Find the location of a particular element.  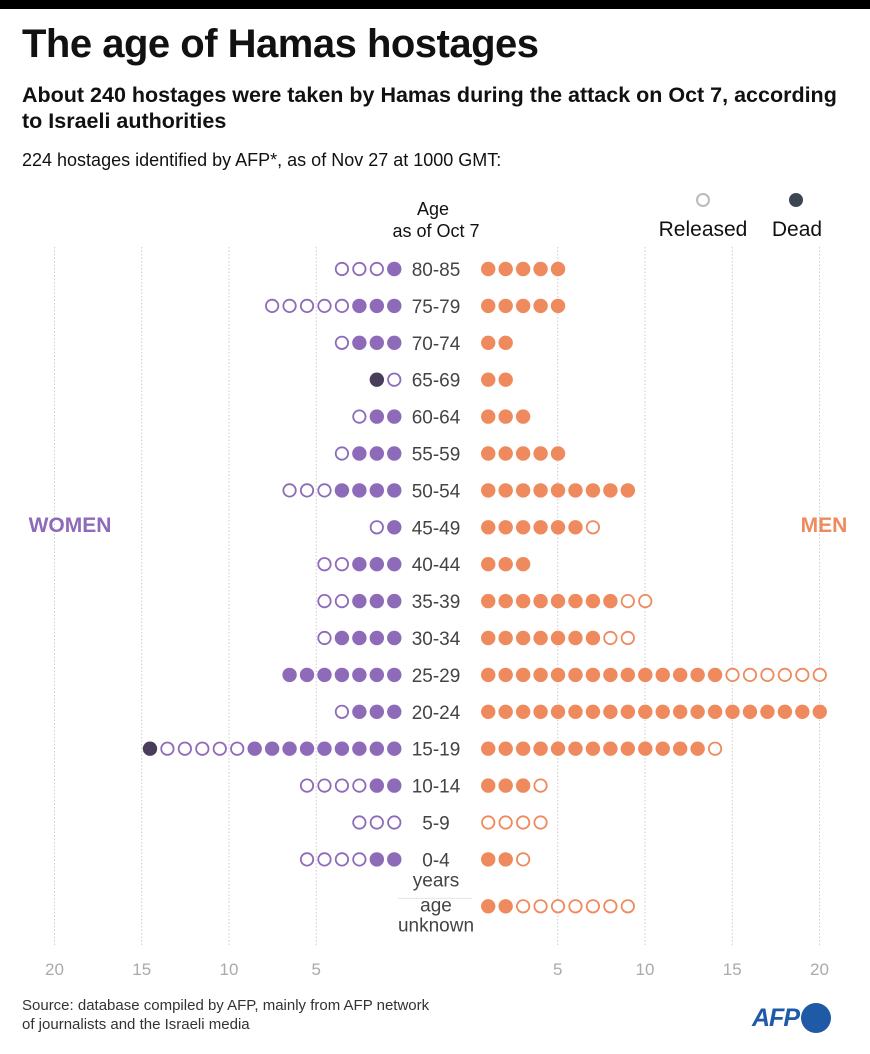

row-75-79: 75-79 is located at coordinates (415, 307).